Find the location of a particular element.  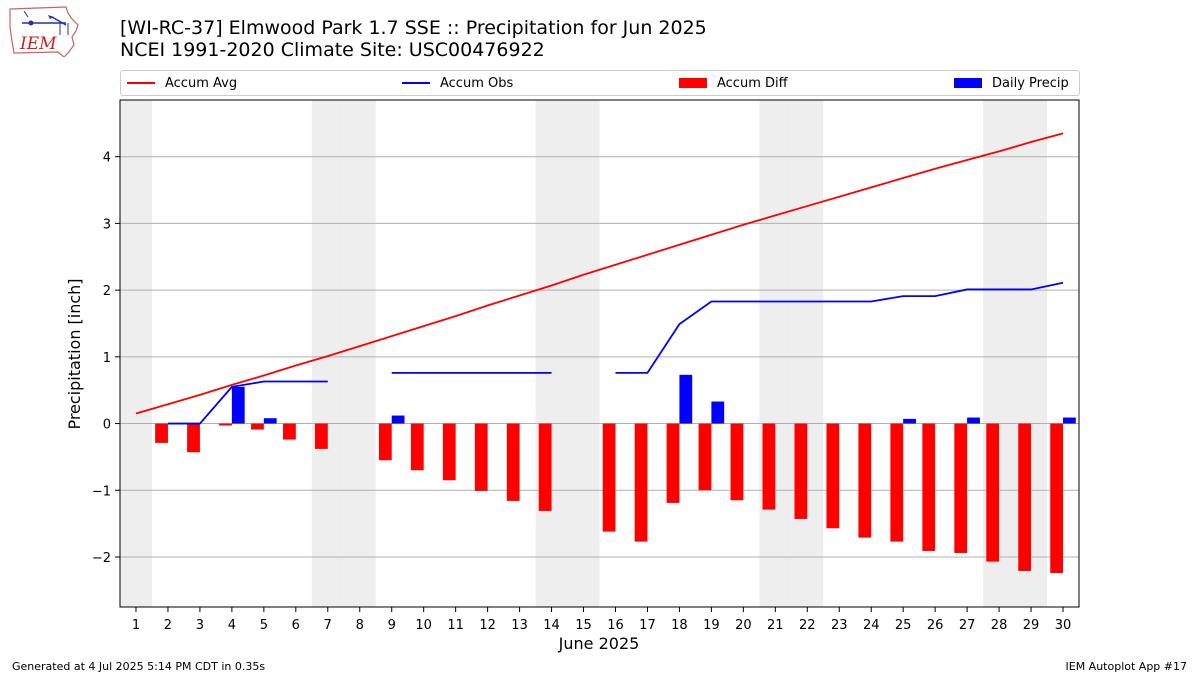

y-tick-label: 1 is located at coordinates (107, 358).